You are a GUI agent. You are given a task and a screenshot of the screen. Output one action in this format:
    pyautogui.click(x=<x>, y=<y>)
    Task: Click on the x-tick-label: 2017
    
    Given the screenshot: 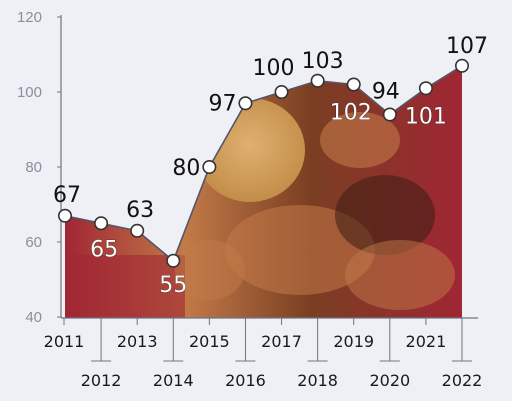 What is the action you would take?
    pyautogui.click(x=281, y=341)
    